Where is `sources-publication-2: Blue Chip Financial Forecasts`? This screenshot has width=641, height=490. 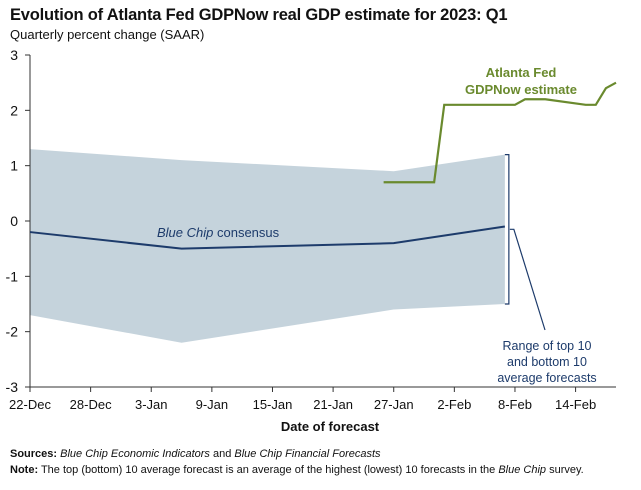 sources-publication-2: Blue Chip Financial Forecasts is located at coordinates (307, 454).